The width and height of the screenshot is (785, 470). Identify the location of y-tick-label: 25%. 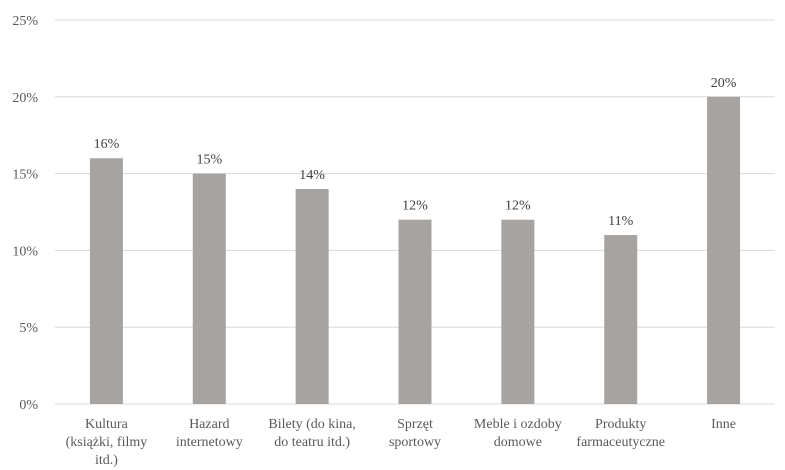
(25, 21).